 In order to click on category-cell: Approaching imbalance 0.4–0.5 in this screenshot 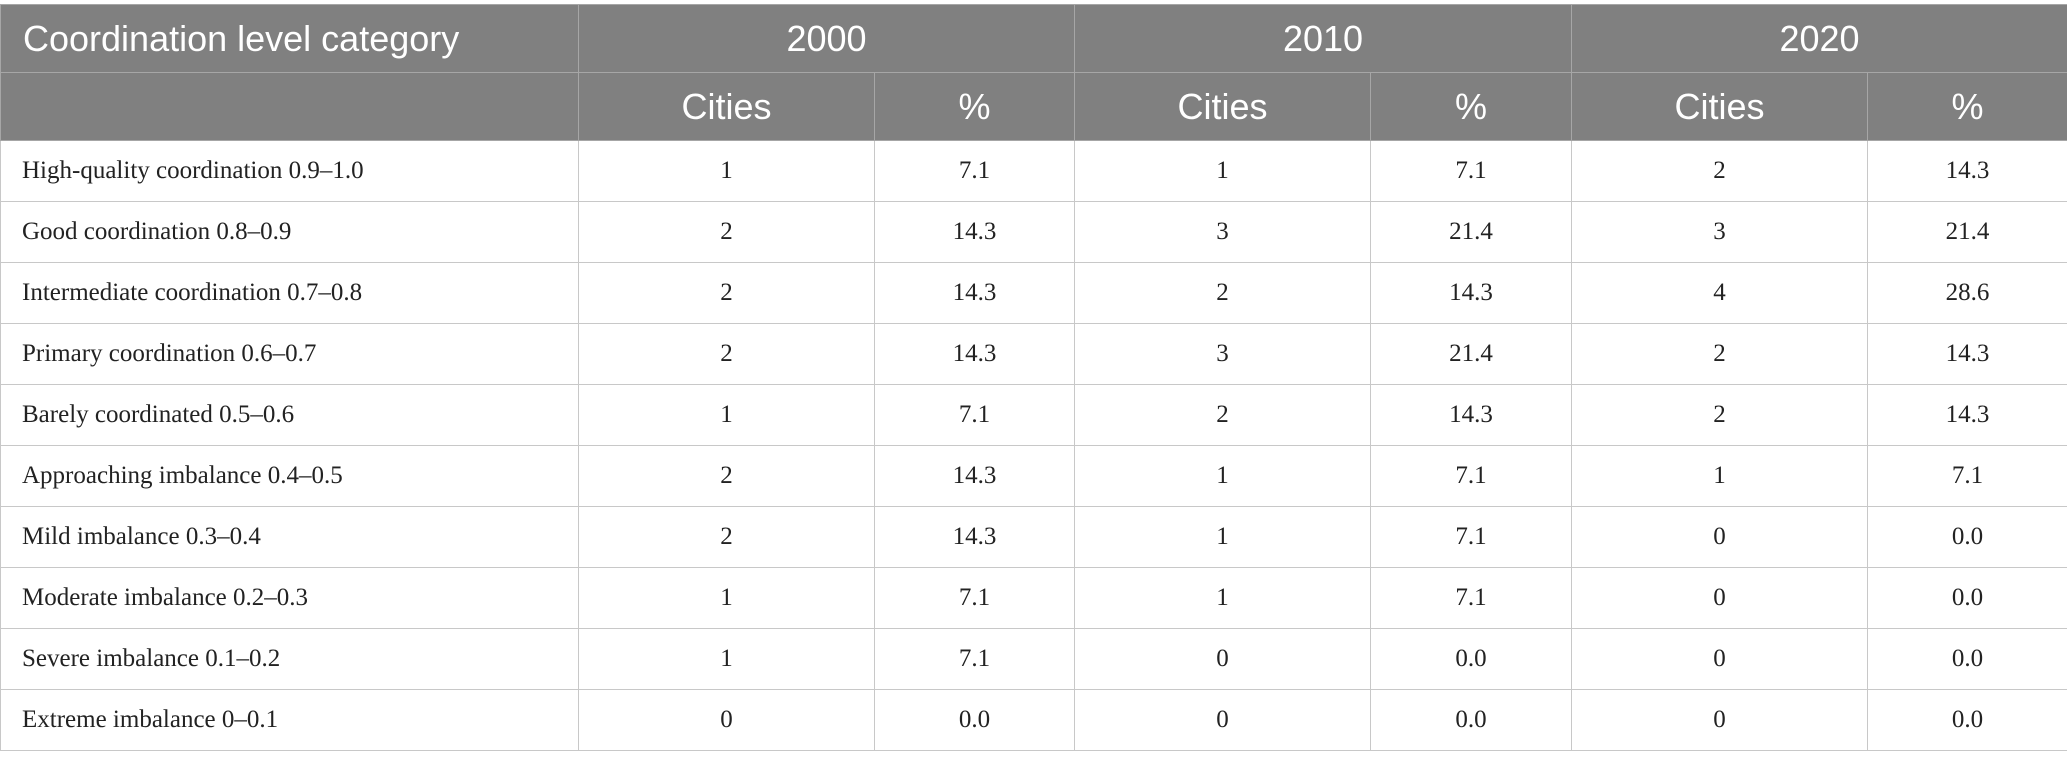, I will do `click(289, 476)`.